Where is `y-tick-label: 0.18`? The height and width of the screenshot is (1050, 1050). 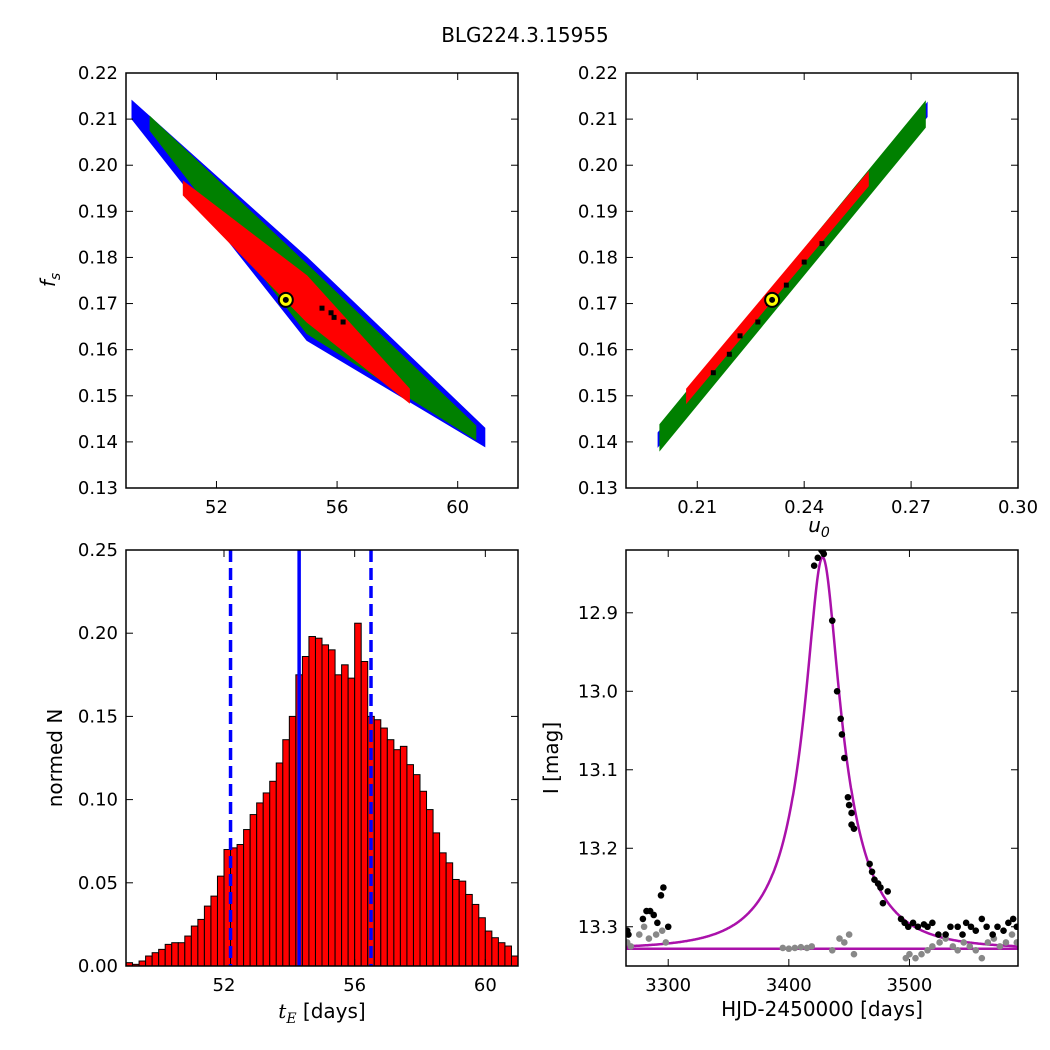 y-tick-label: 0.18 is located at coordinates (98, 257).